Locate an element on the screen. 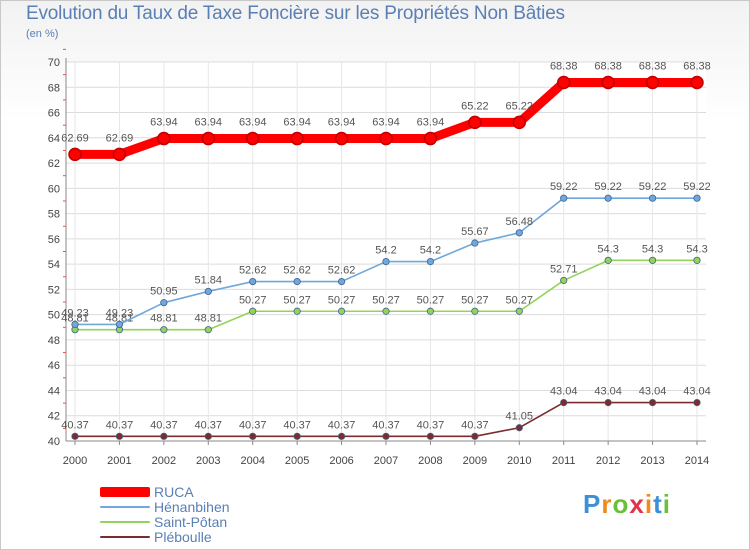 This screenshot has width=750, height=550. y-tick-label: 62 is located at coordinates (54, 164).